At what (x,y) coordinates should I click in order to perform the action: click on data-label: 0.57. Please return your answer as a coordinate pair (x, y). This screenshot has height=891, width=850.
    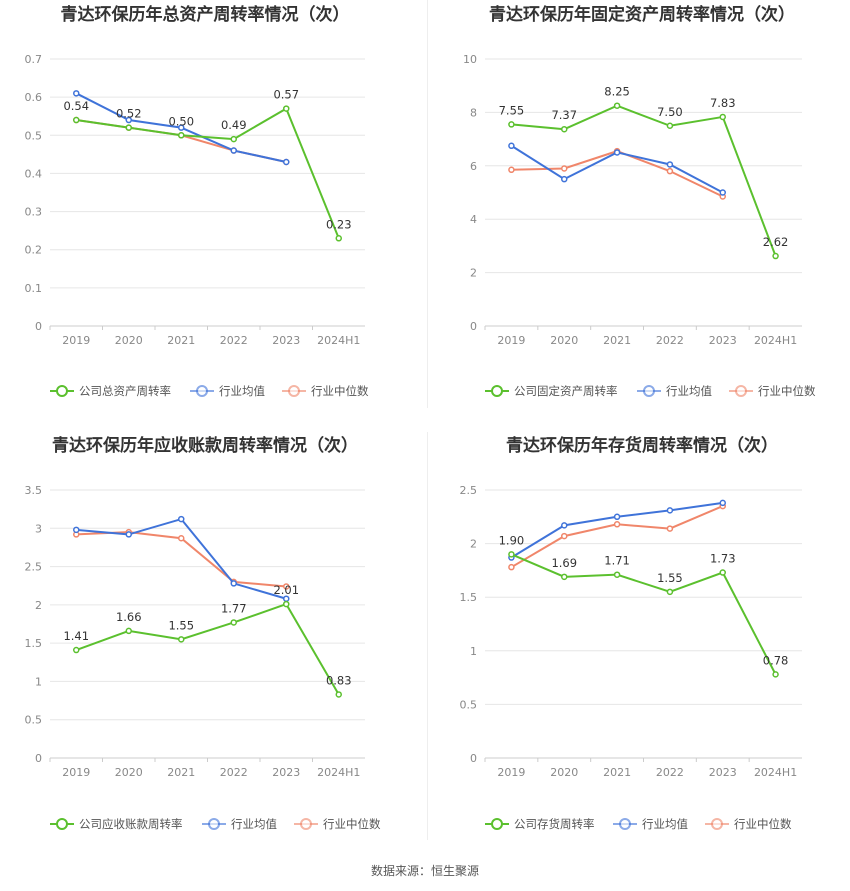
    Looking at the image, I should click on (286, 95).